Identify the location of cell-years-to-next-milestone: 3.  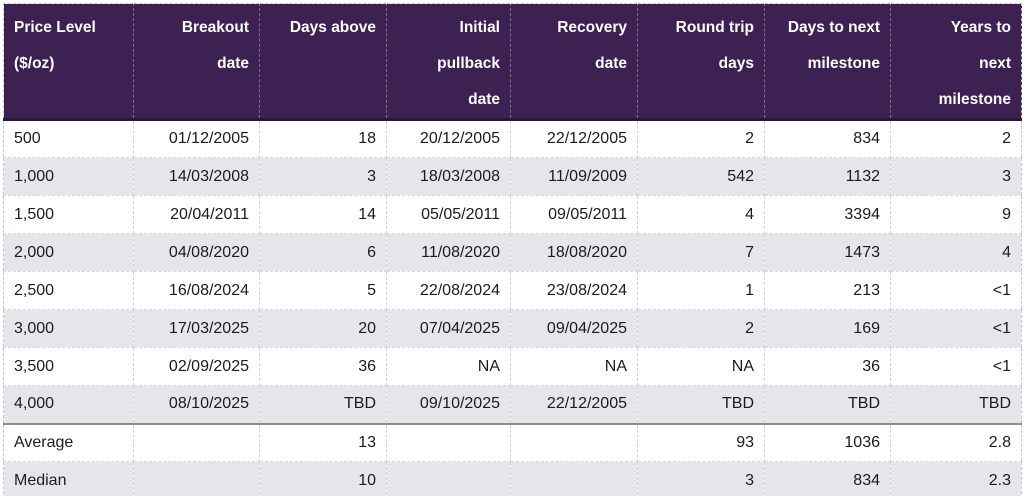
(956, 176).